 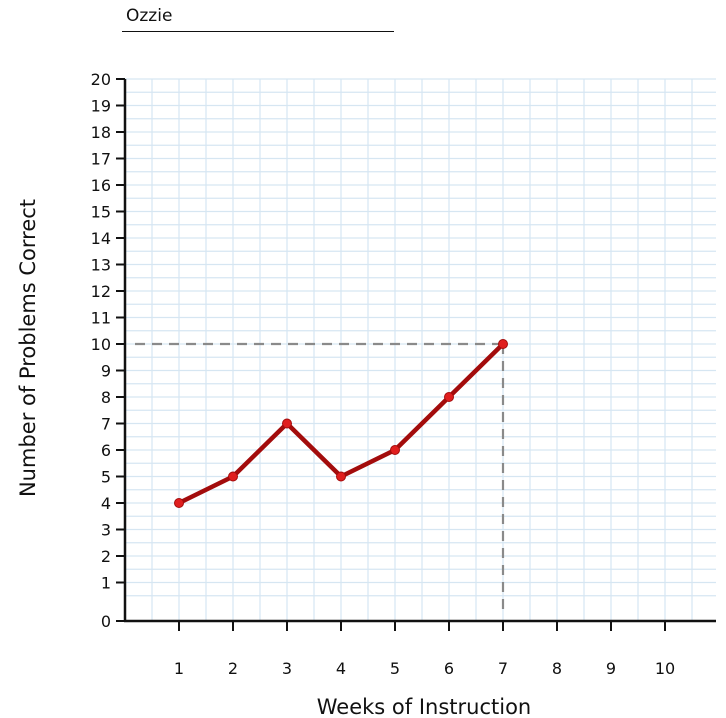 What do you see at coordinates (258, 31) in the screenshot?
I see `name-underline` at bounding box center [258, 31].